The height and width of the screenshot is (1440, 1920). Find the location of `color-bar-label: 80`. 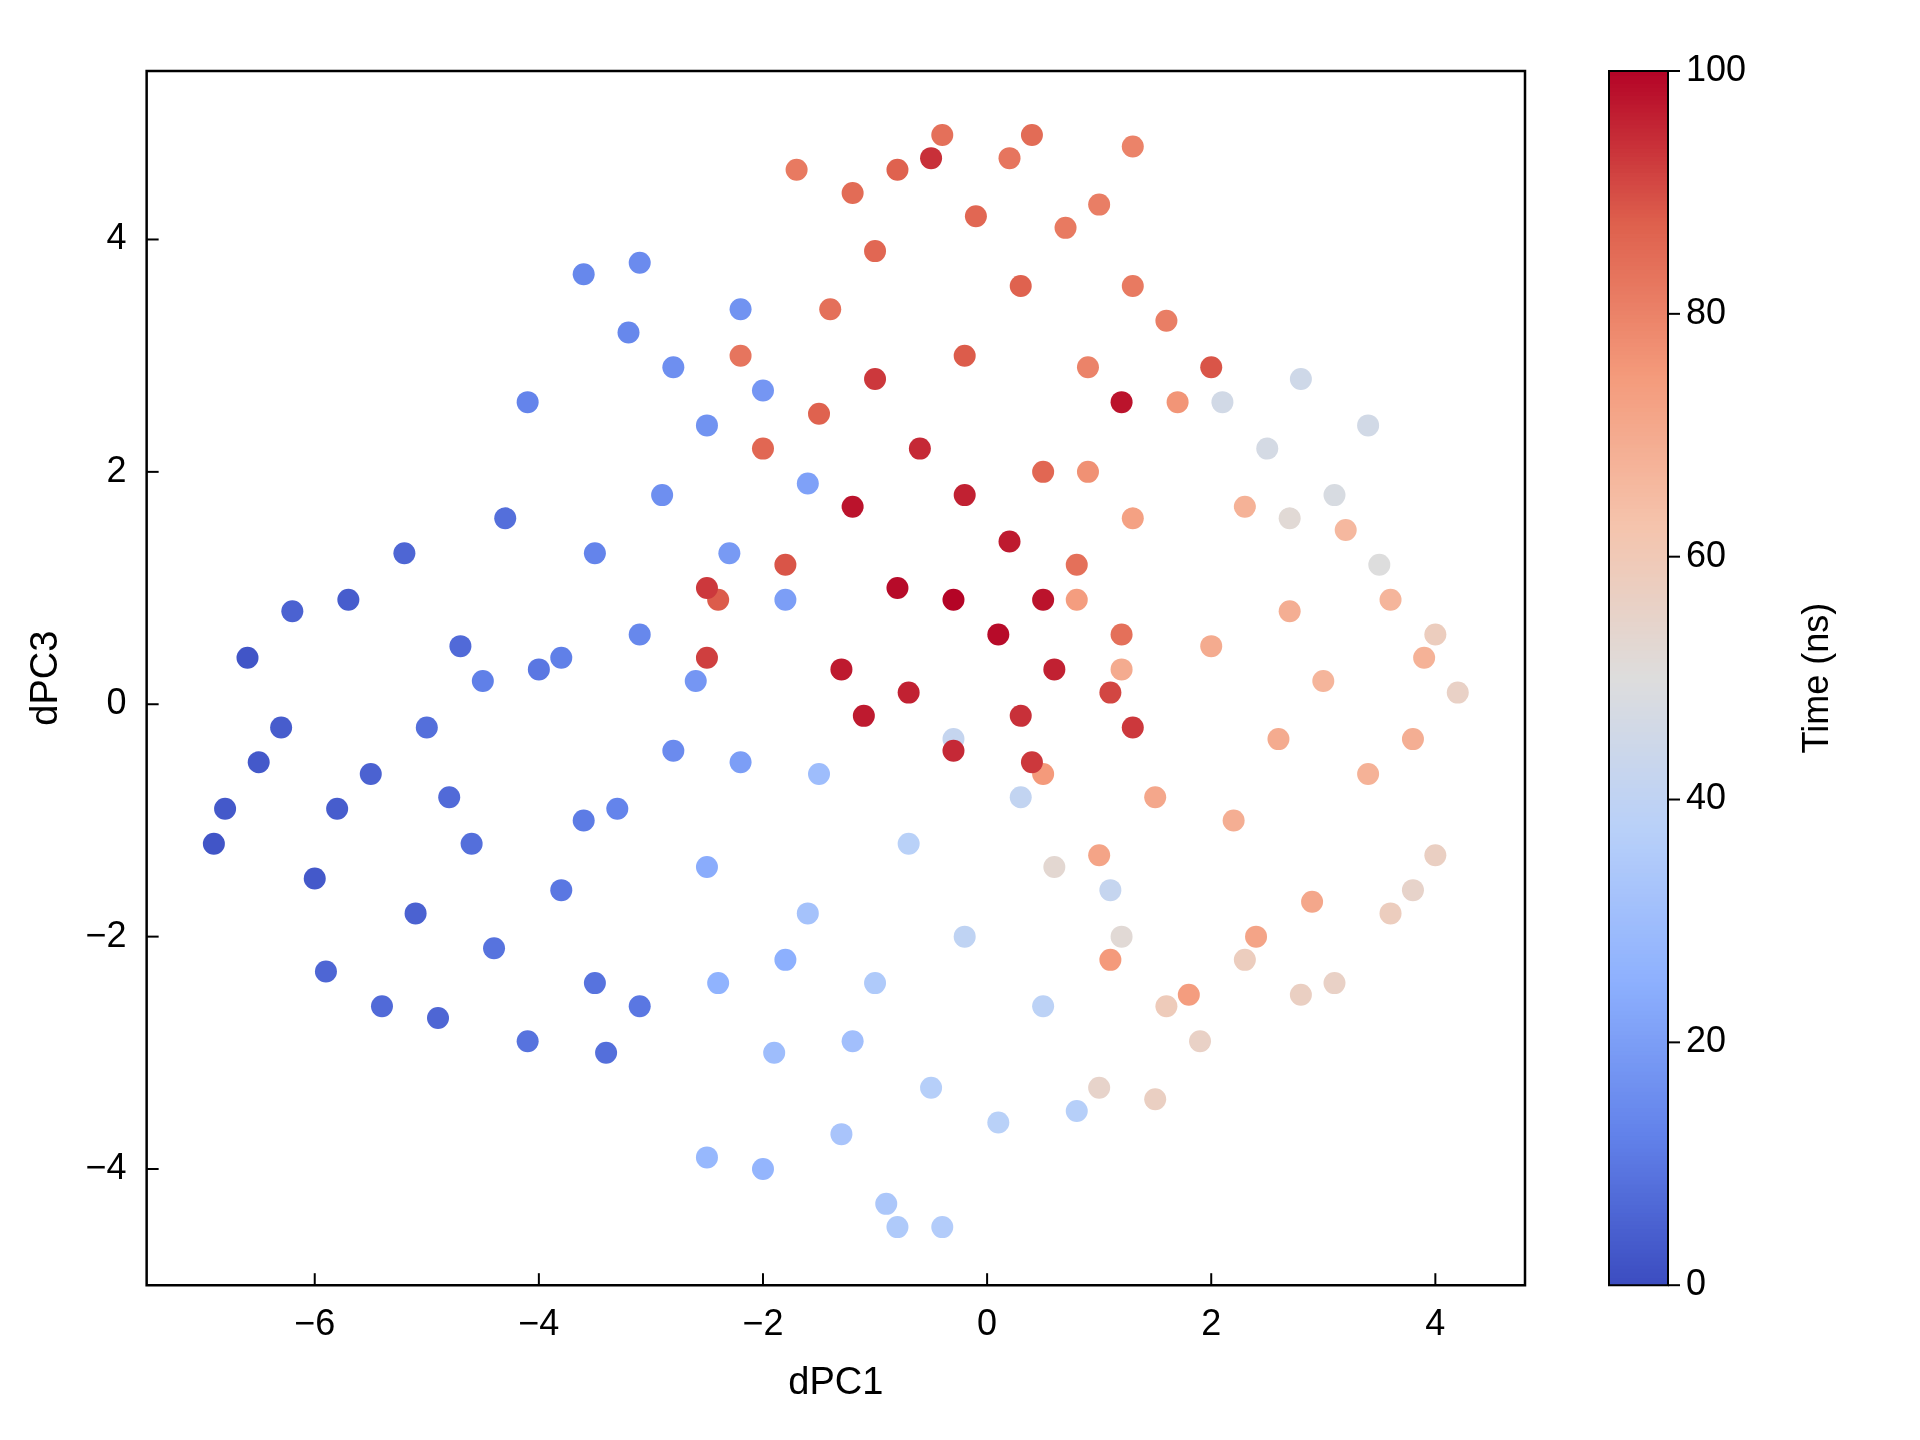

color-bar-label: 80 is located at coordinates (1706, 311).